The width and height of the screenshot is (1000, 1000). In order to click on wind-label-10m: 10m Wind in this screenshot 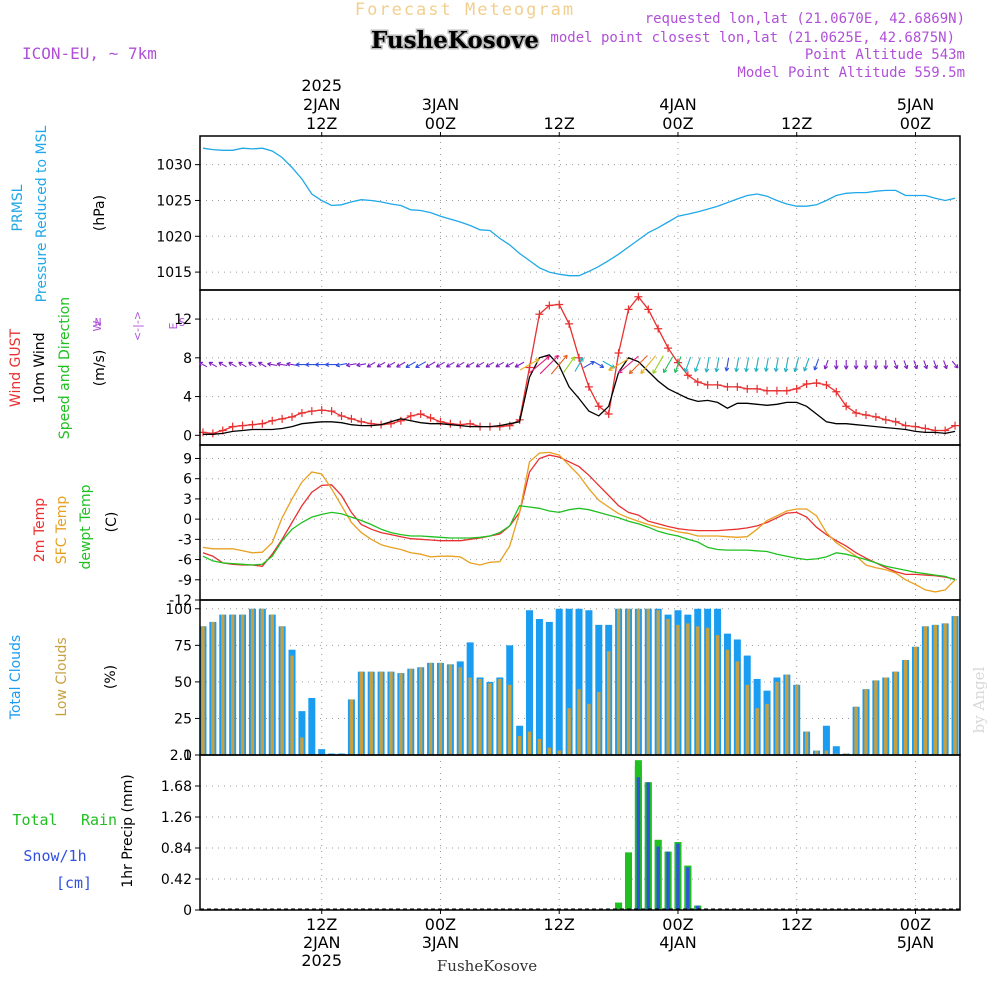, I will do `click(40, 367)`.